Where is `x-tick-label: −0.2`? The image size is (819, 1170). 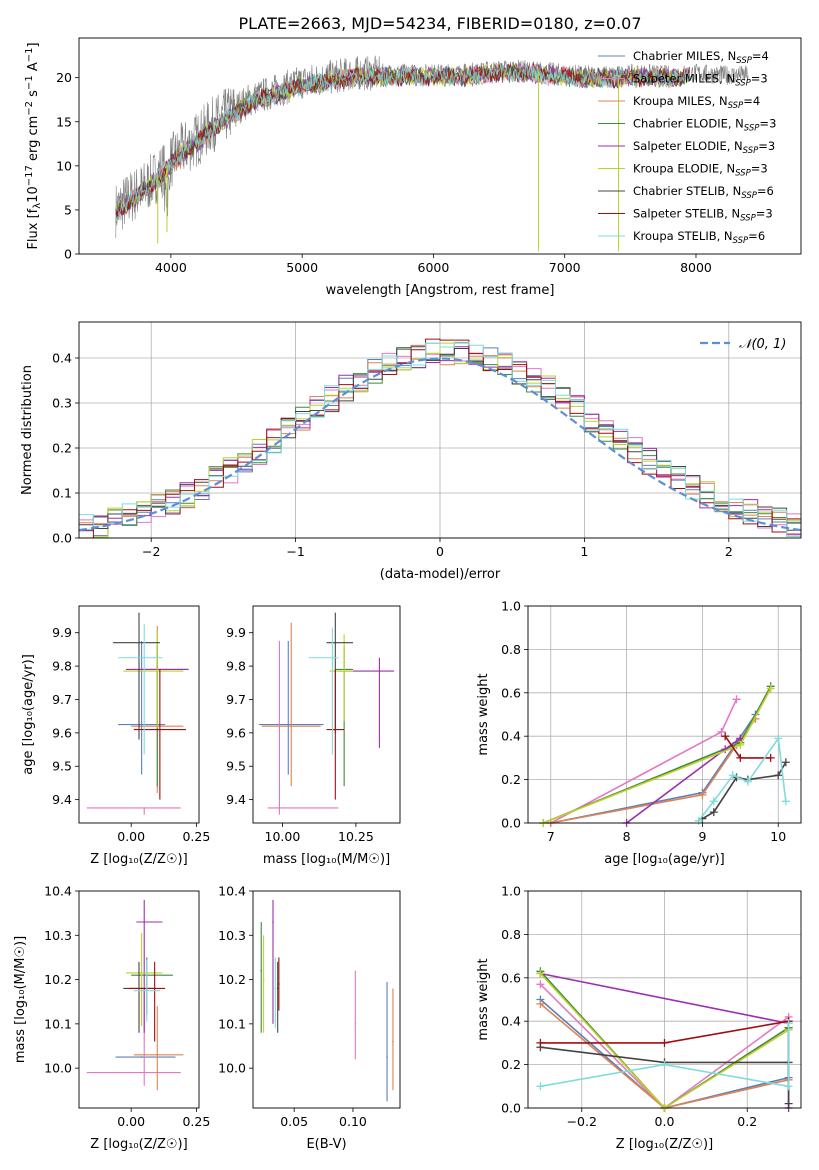 x-tick-label: −0.2 is located at coordinates (582, 1121).